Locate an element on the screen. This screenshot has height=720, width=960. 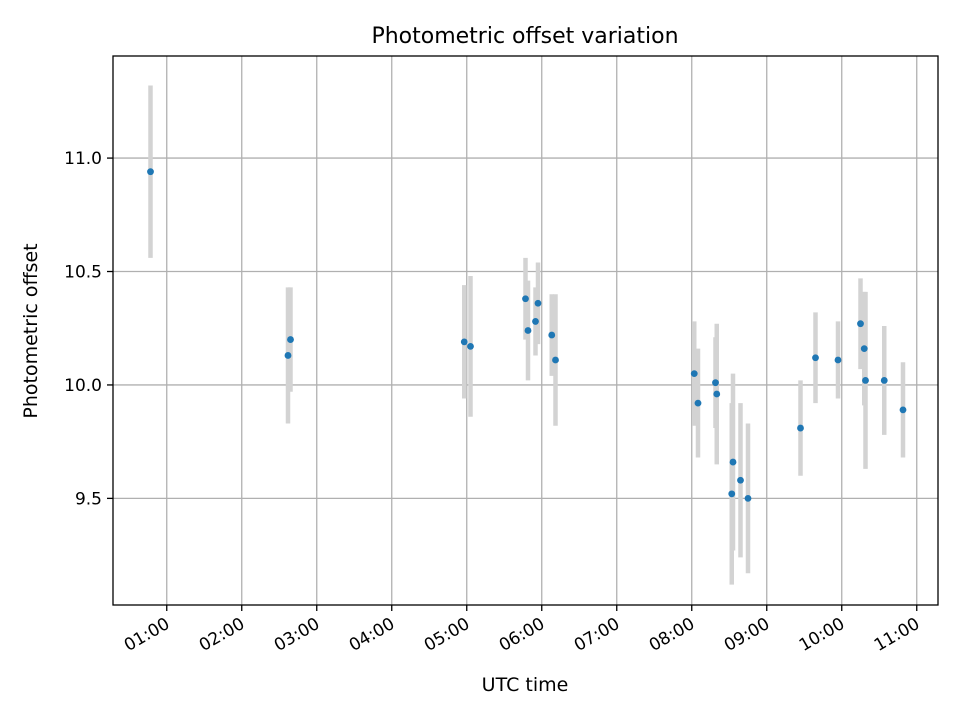
chart-title: Photometric offset variation is located at coordinates (524, 36).